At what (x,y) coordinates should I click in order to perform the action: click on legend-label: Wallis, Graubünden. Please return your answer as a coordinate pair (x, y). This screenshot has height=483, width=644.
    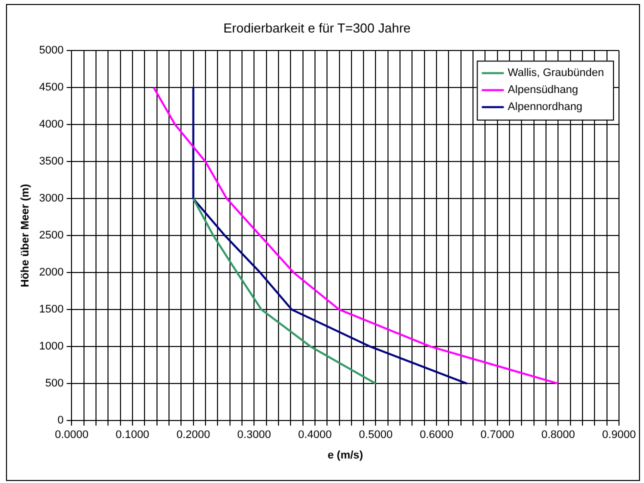
    Looking at the image, I should click on (556, 73).